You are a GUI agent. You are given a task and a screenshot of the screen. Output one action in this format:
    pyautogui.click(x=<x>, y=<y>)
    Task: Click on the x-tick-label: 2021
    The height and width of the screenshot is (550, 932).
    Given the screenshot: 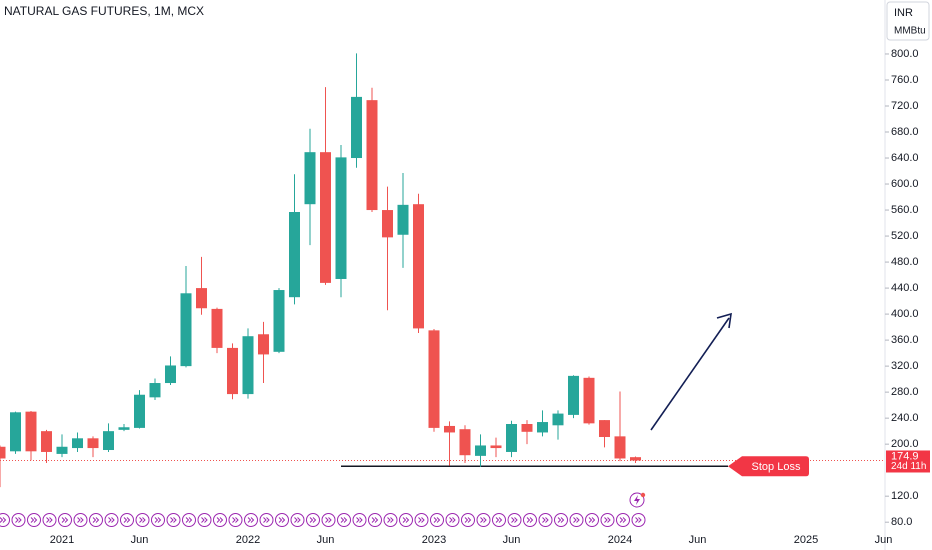 What is the action you would take?
    pyautogui.click(x=62, y=540)
    